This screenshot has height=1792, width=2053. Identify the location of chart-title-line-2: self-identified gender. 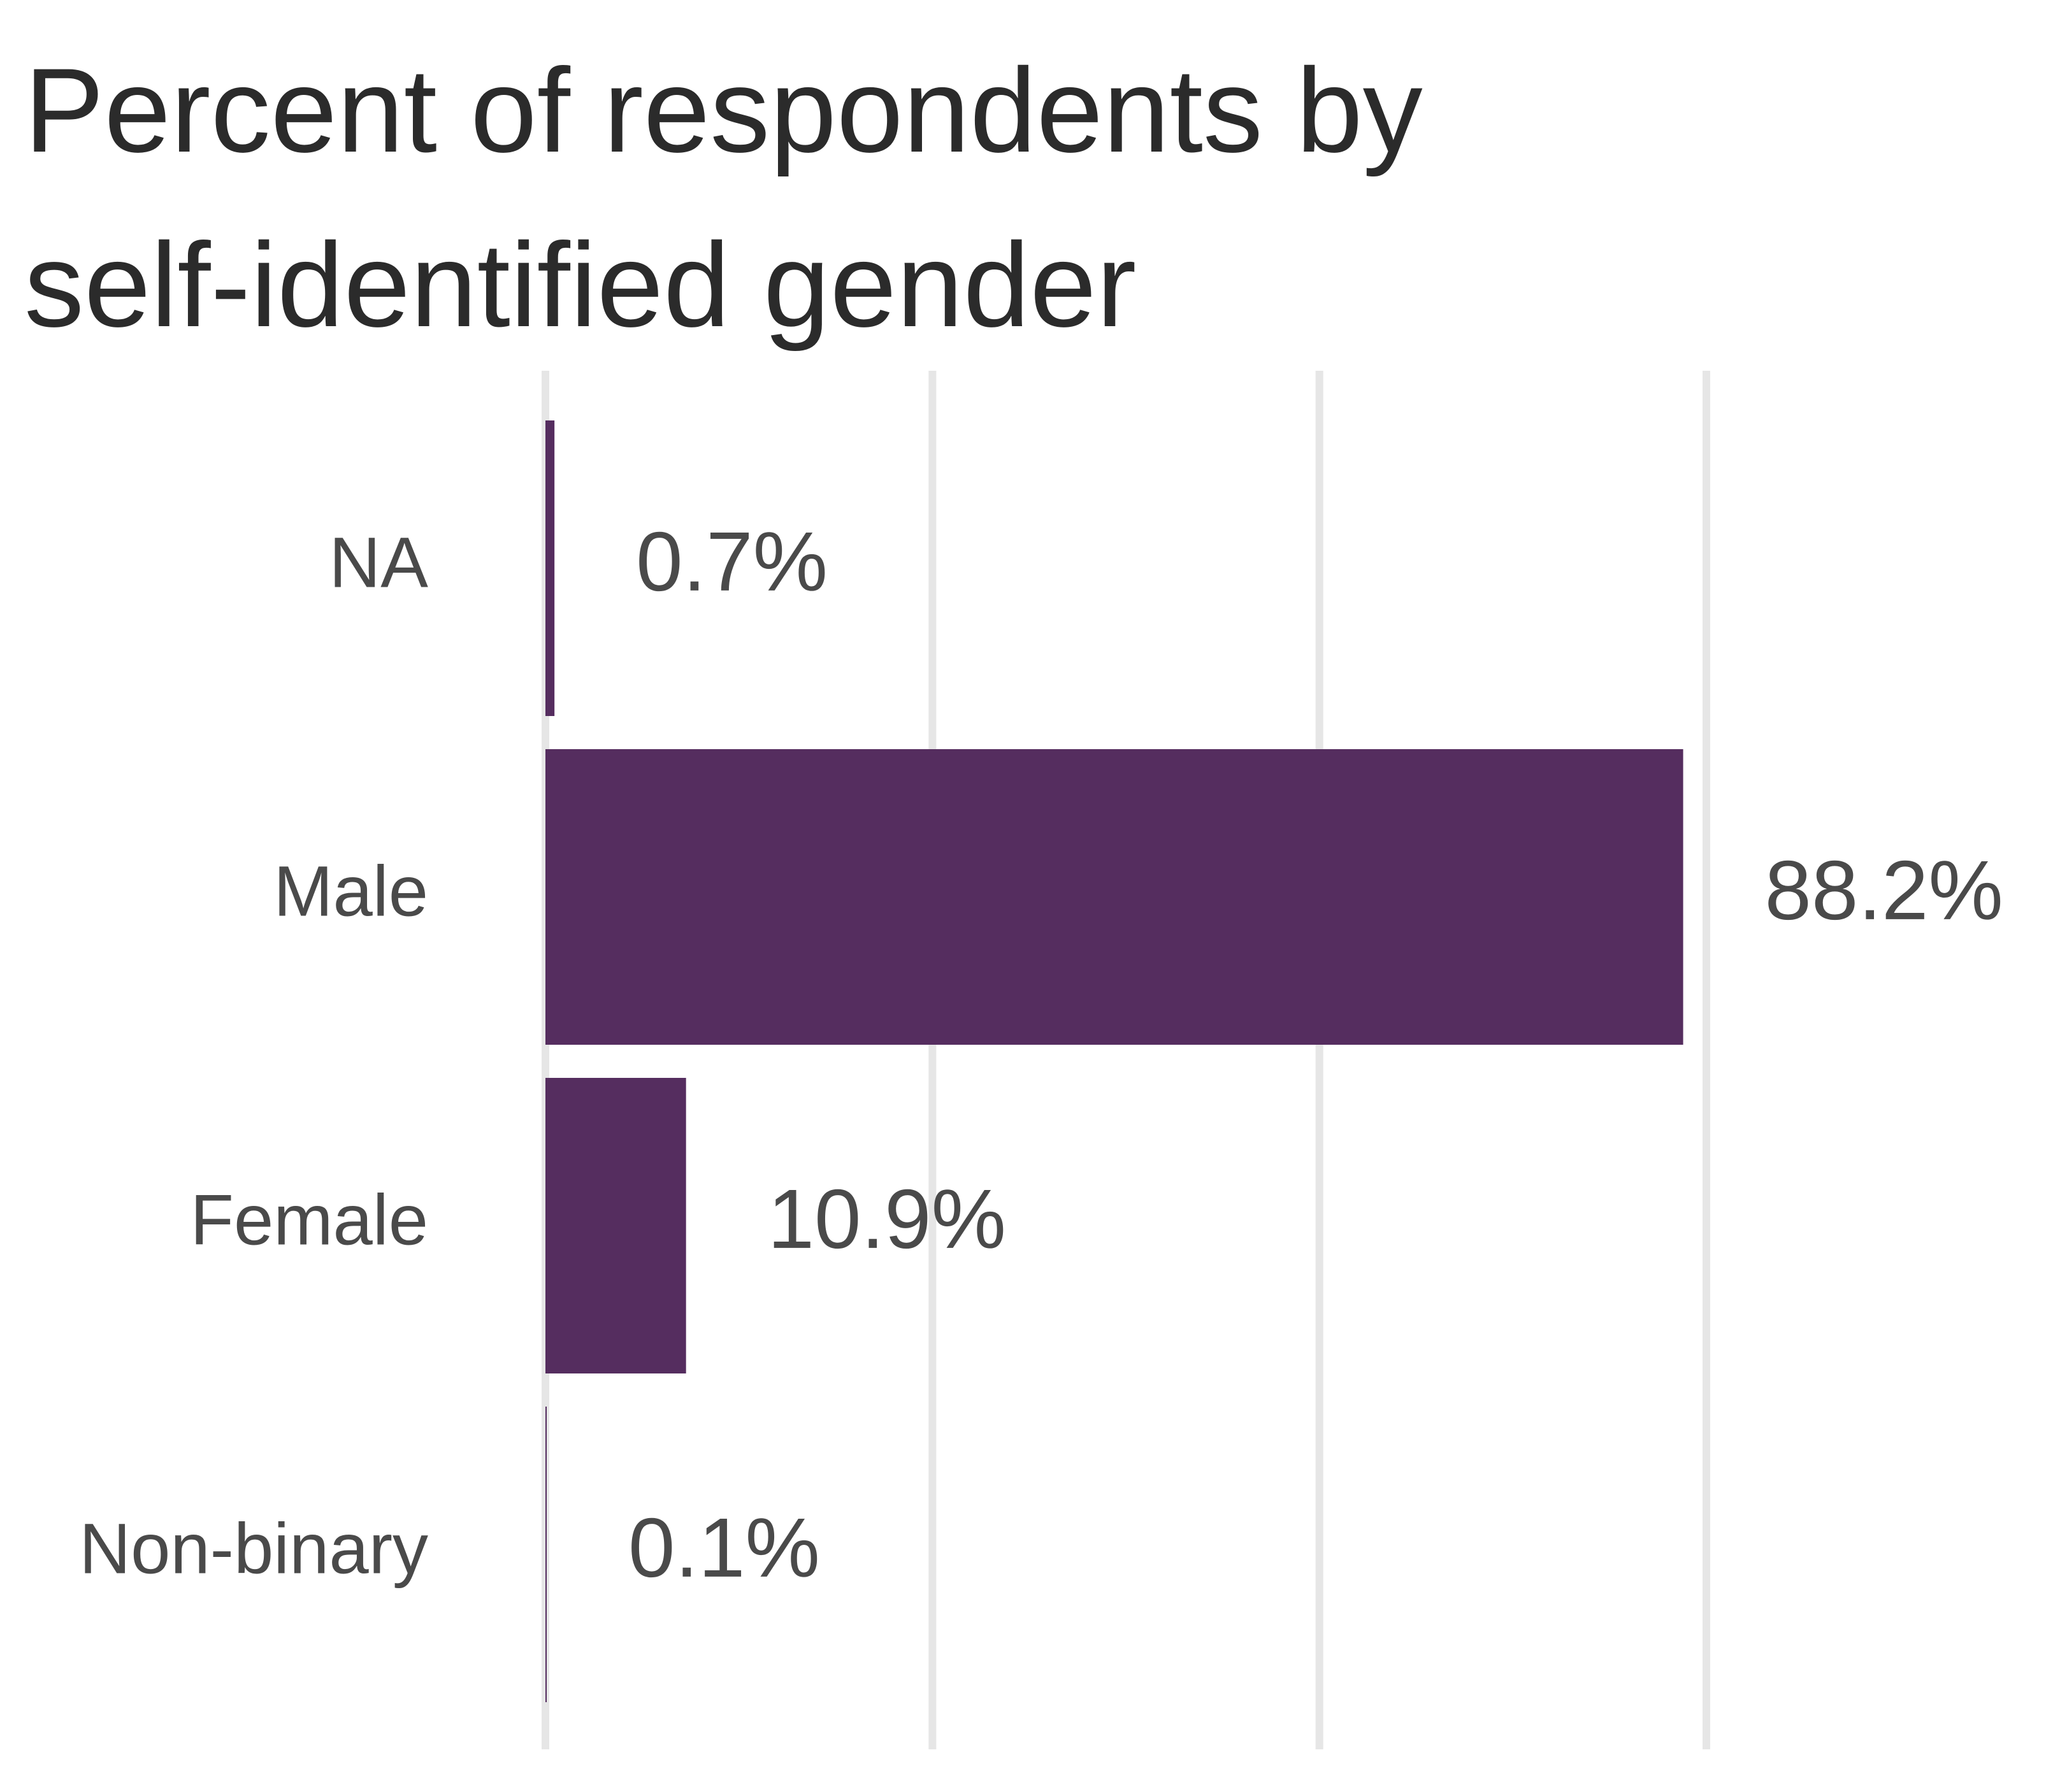
(580, 285).